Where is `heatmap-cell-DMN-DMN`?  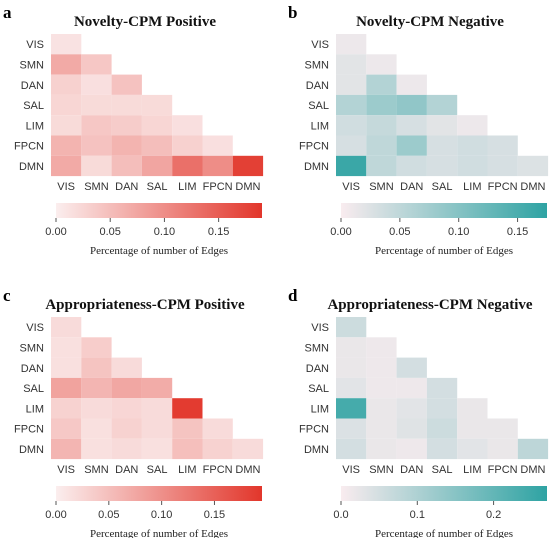
heatmap-cell-DMN-DMN is located at coordinates (533, 166).